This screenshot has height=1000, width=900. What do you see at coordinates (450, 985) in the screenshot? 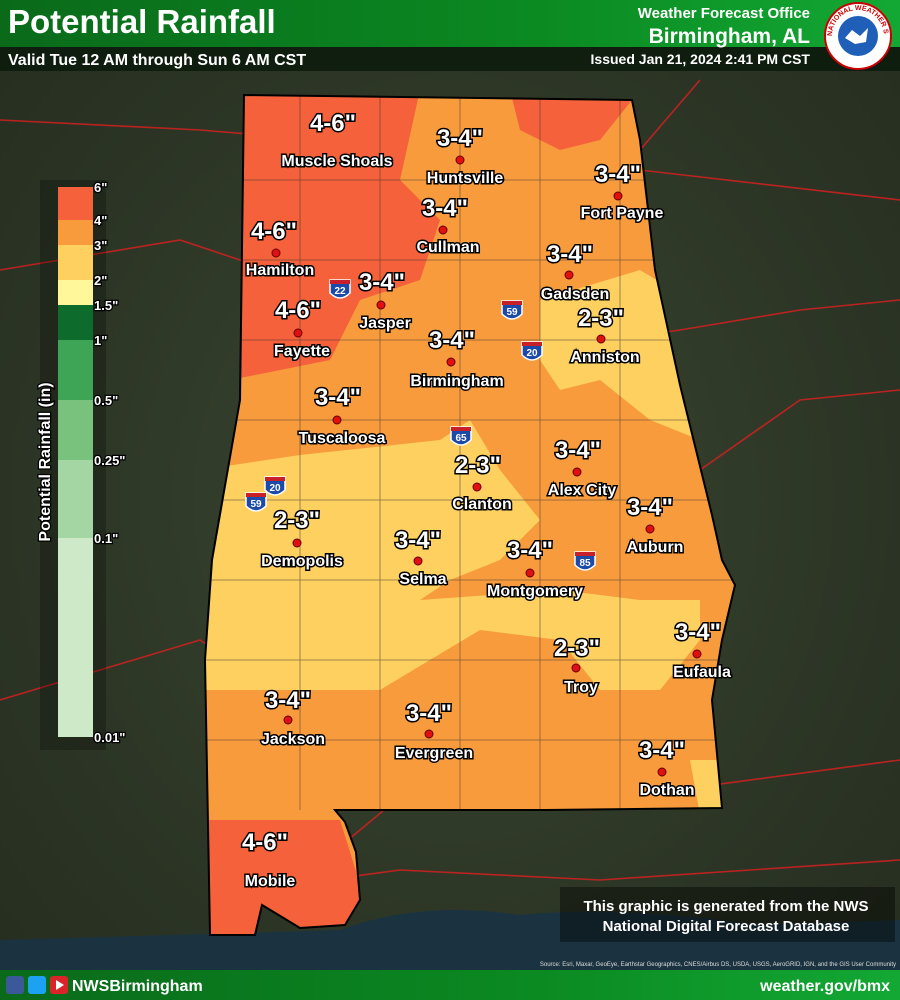
I see `footer-bar` at bounding box center [450, 985].